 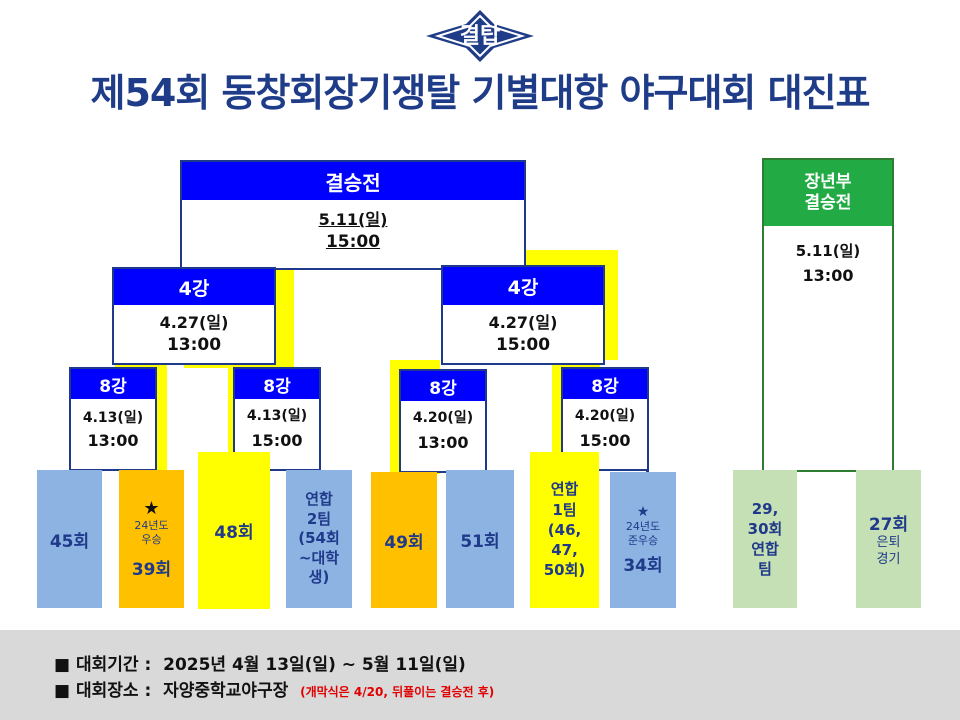 I want to click on veteran-final-label-1: 장년부, so click(x=828, y=181).